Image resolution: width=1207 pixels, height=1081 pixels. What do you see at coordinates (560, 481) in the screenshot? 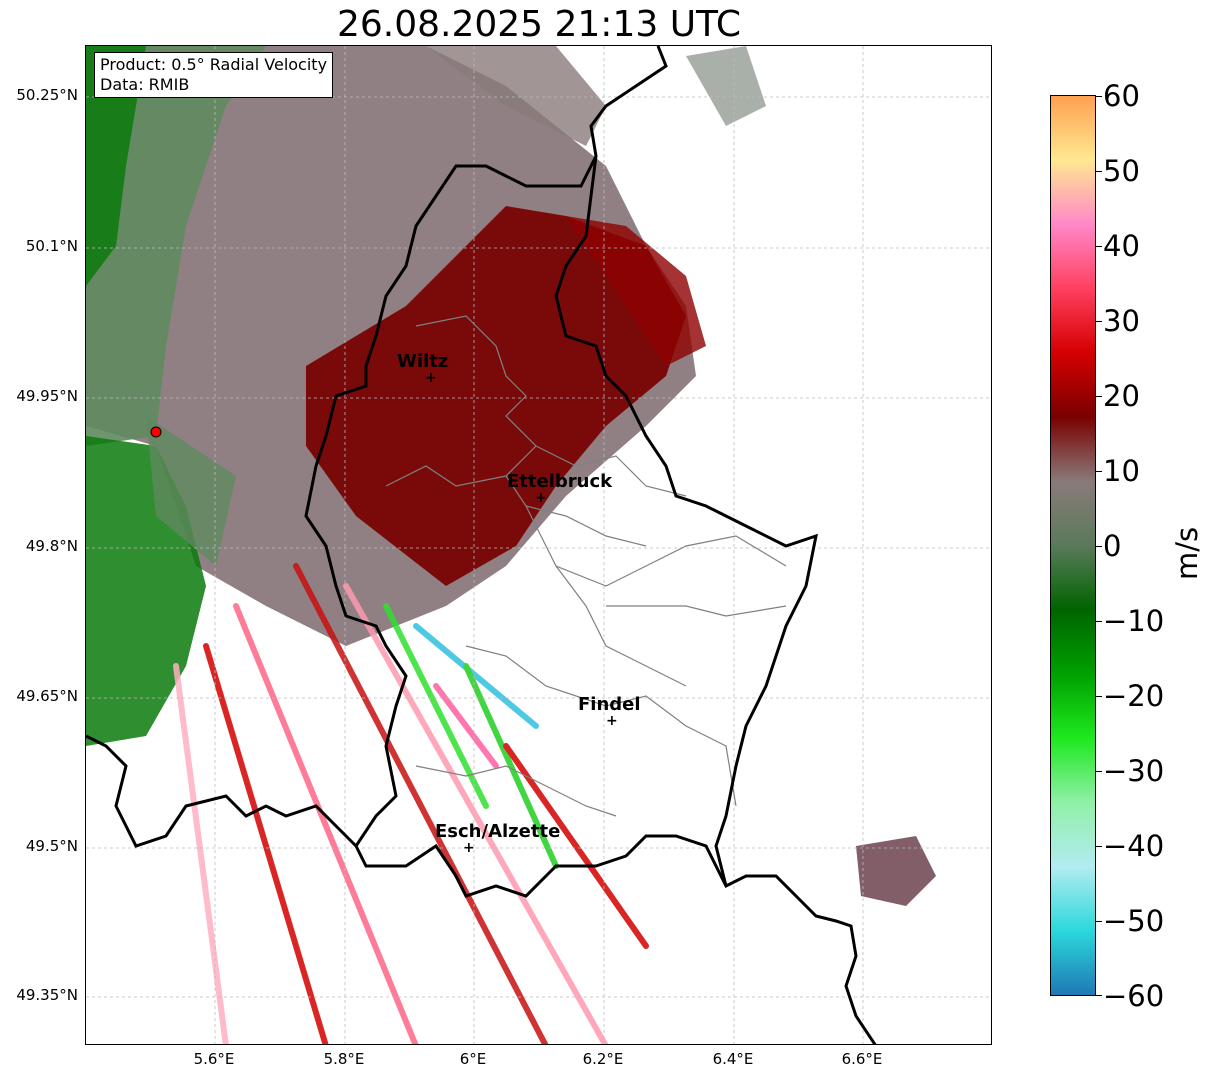
I see `city-label-ettelbruck: Ettelbruck` at bounding box center [560, 481].